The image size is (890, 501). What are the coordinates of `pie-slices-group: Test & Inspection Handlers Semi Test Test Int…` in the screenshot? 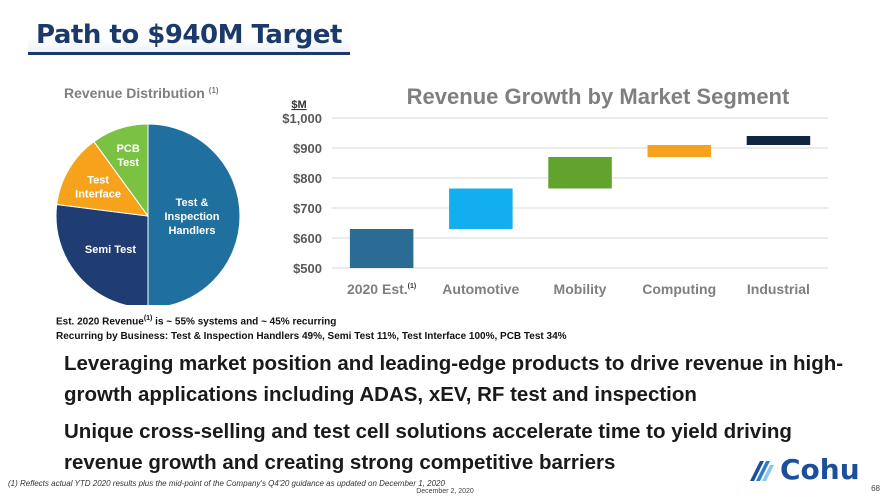 It's located at (148, 214).